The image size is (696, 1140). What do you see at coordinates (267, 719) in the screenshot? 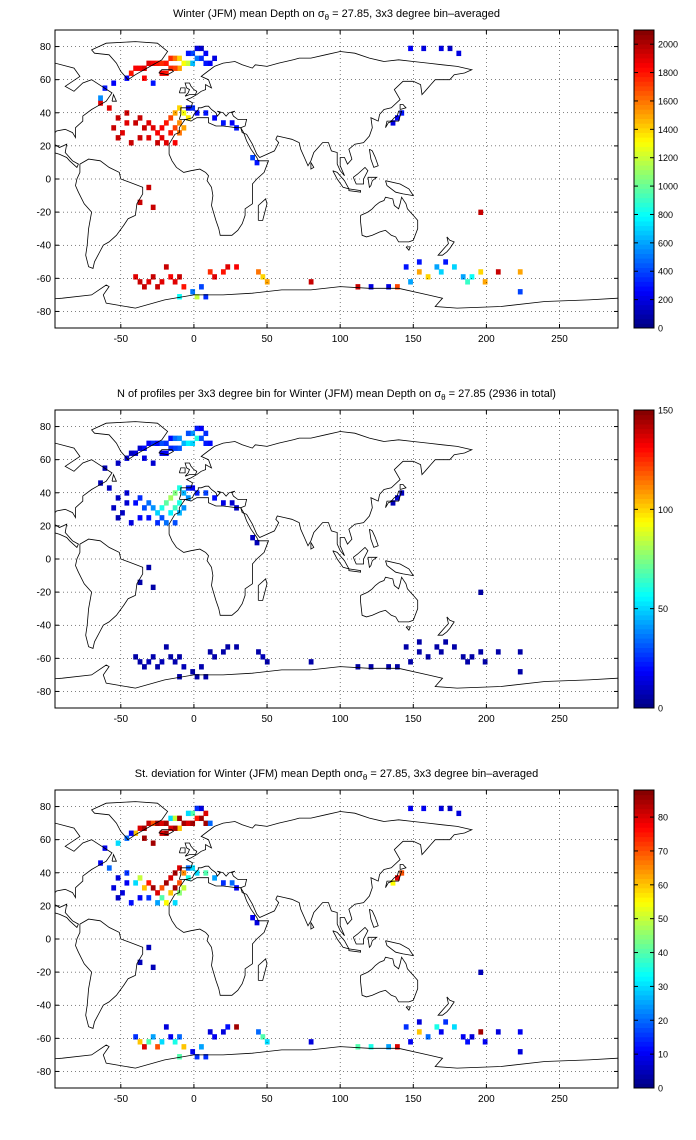
I see `x-tick-label: 50` at bounding box center [267, 719].